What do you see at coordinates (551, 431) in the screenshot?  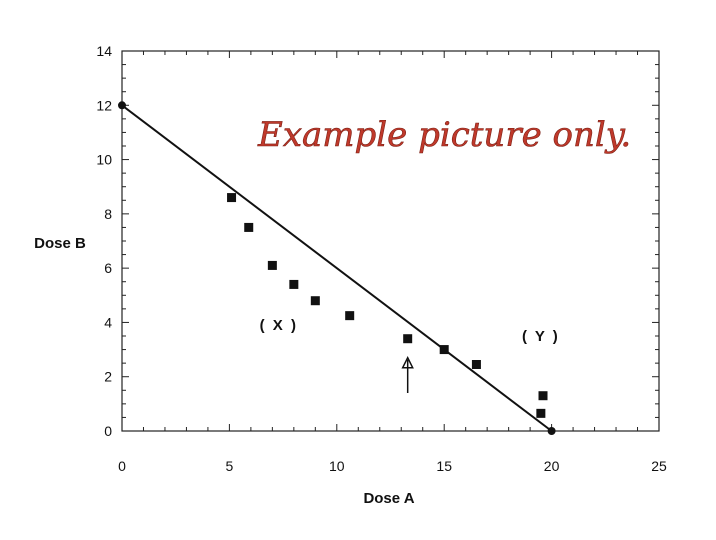 I see `line-endpoint-end` at bounding box center [551, 431].